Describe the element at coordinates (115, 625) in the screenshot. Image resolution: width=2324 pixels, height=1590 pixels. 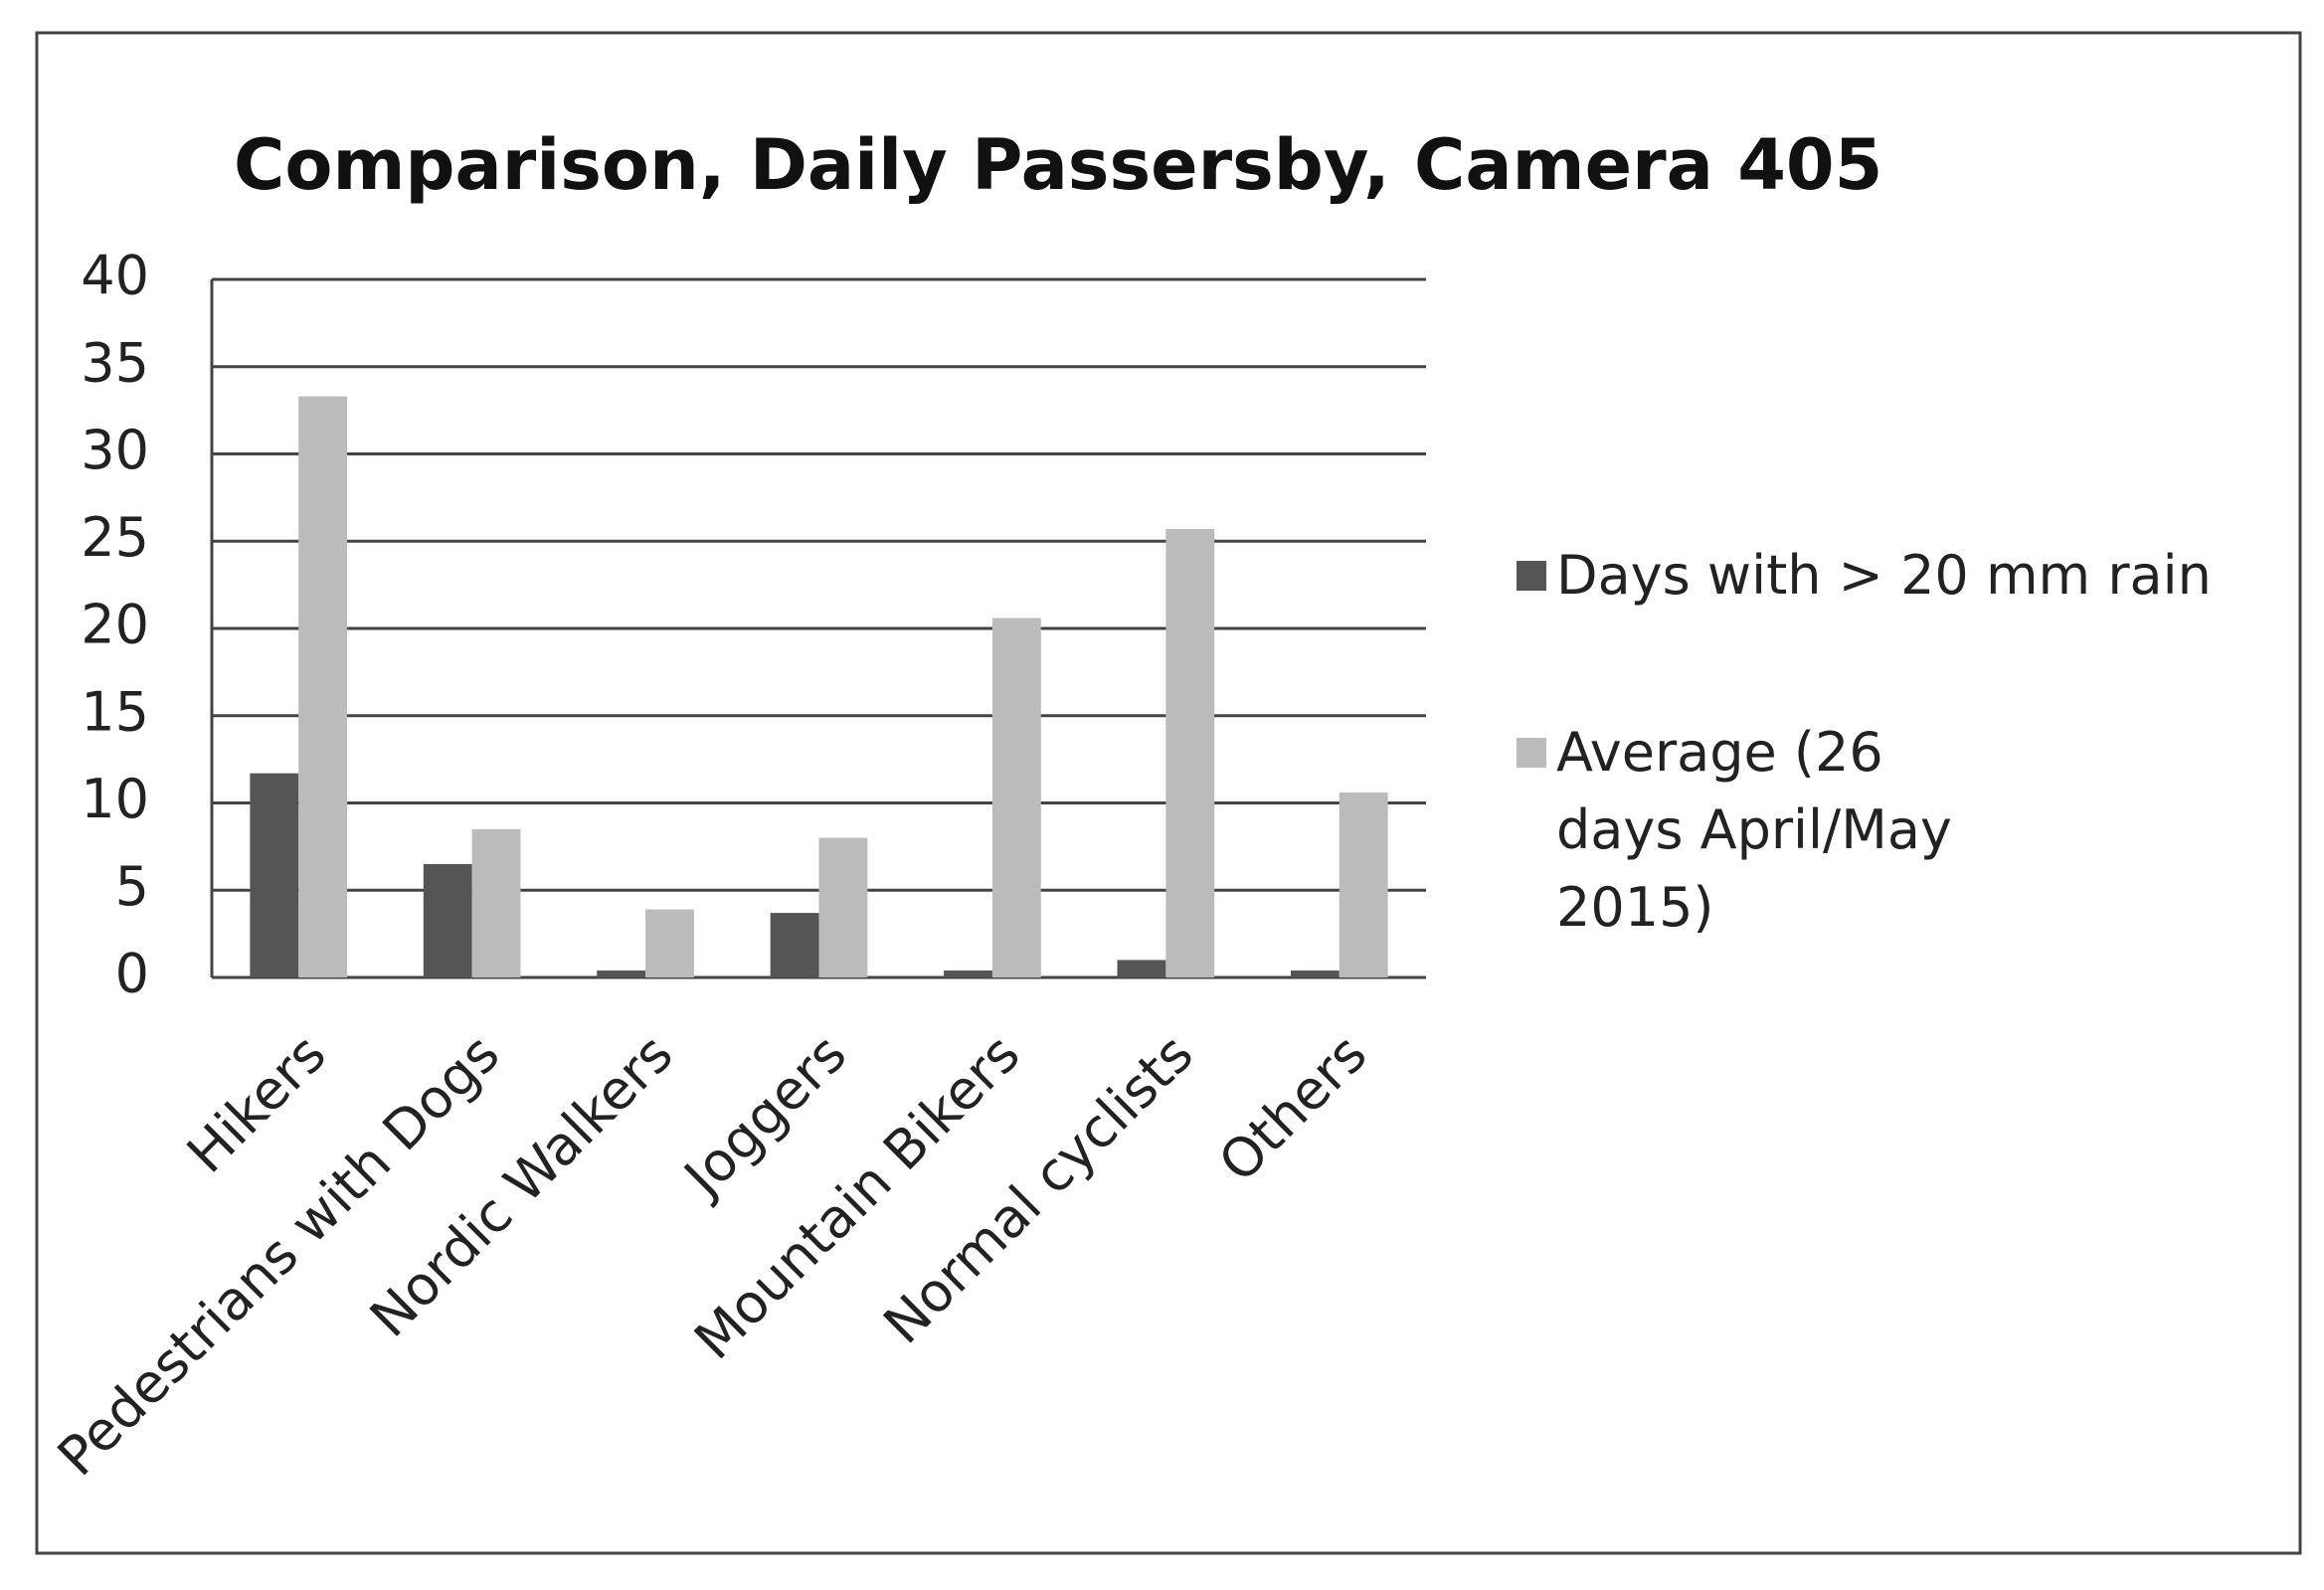
I see `y-tick-label: 20` at that location.